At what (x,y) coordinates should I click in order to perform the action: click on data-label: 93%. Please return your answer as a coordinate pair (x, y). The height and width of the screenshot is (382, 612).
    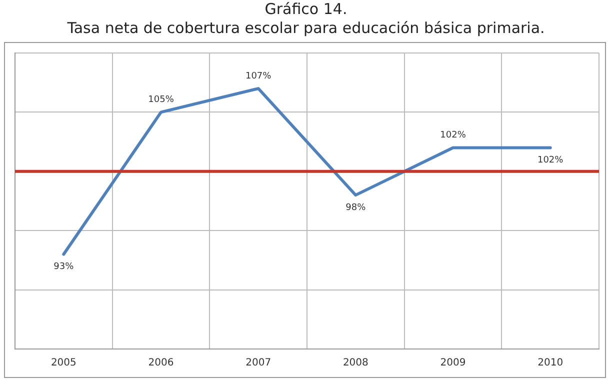
    Looking at the image, I should click on (64, 267).